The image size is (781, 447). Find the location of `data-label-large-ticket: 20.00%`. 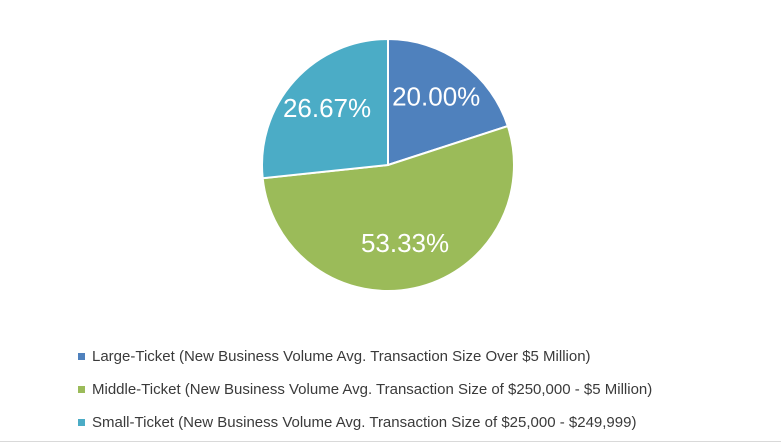

data-label-large-ticket: 20.00% is located at coordinates (436, 97).